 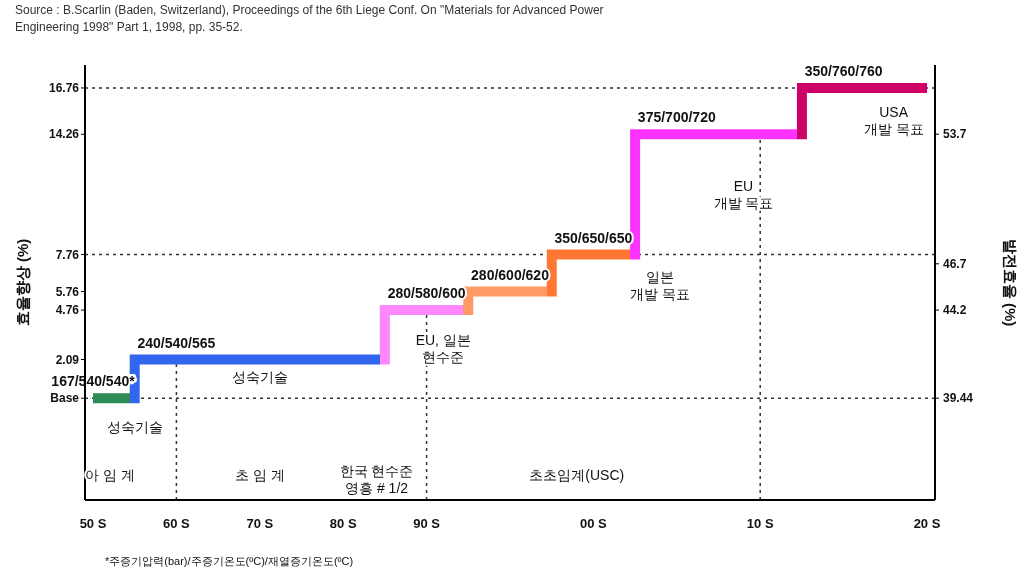 What do you see at coordinates (67, 359) in the screenshot?
I see `y-tick-label: 2.09` at bounding box center [67, 359].